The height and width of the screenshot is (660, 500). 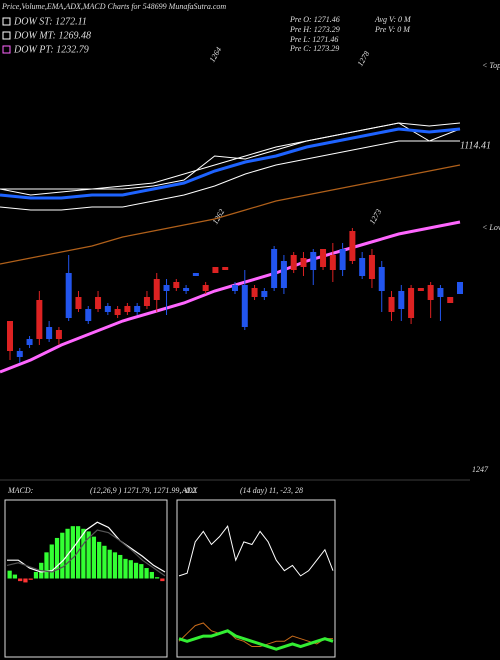 I want to click on price-info: Pre V: 0 M, so click(x=392, y=29).